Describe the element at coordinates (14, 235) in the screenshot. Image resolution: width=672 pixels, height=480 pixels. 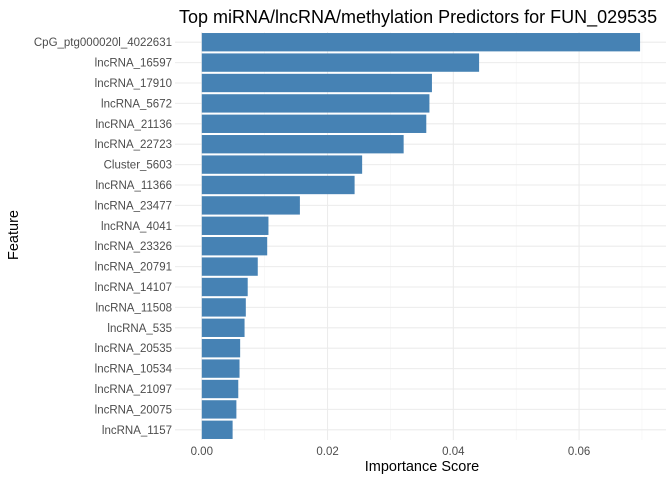
I see `y-axis-title: Feature` at that location.